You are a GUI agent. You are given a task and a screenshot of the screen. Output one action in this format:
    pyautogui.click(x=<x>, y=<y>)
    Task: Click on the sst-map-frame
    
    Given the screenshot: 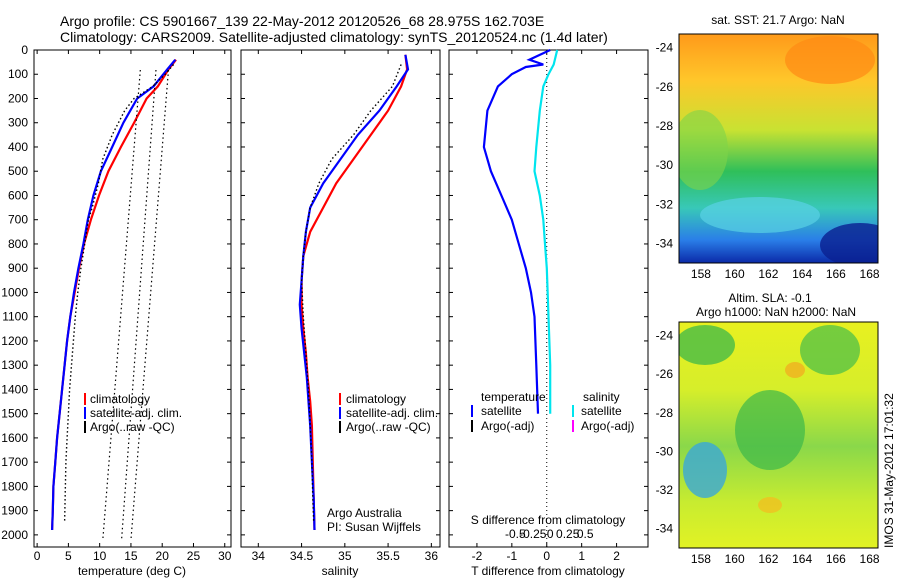 What is the action you would take?
    pyautogui.click(x=778, y=148)
    